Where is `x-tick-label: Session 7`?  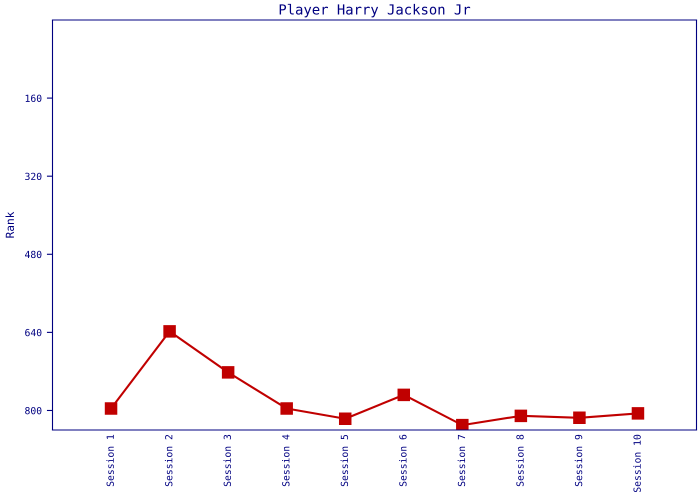
x-tick-label: Session 7 is located at coordinates (462, 460).